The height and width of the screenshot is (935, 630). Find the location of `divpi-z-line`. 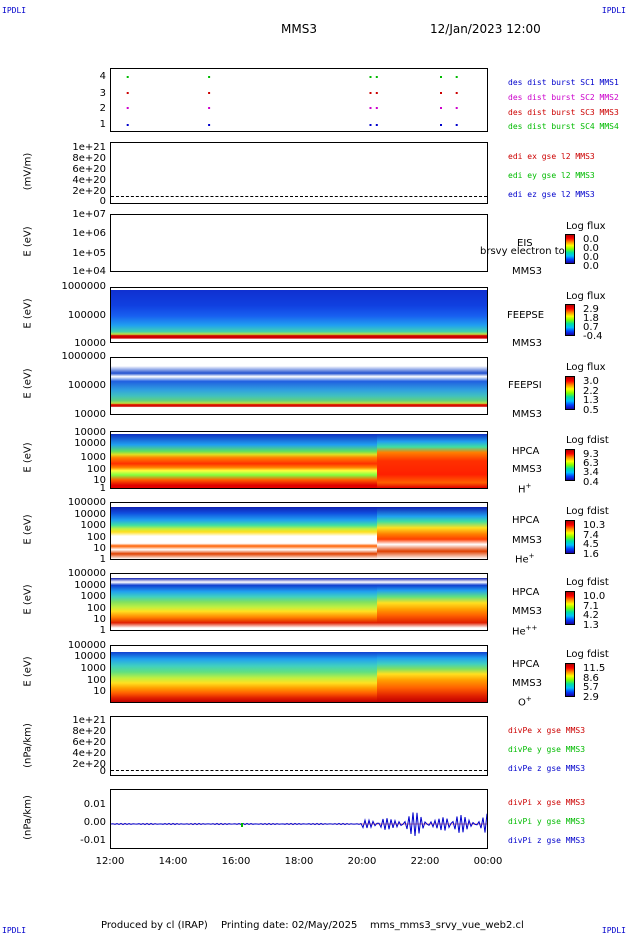

divpi-z-line is located at coordinates (299, 824).